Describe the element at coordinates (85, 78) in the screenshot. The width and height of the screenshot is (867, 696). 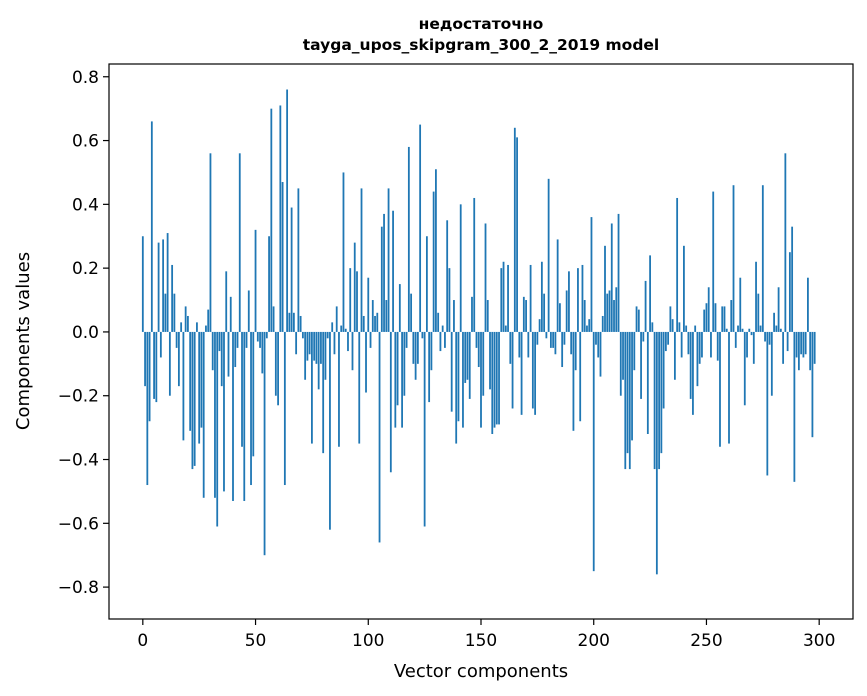
I see `y-tick-label: 0.8` at that location.